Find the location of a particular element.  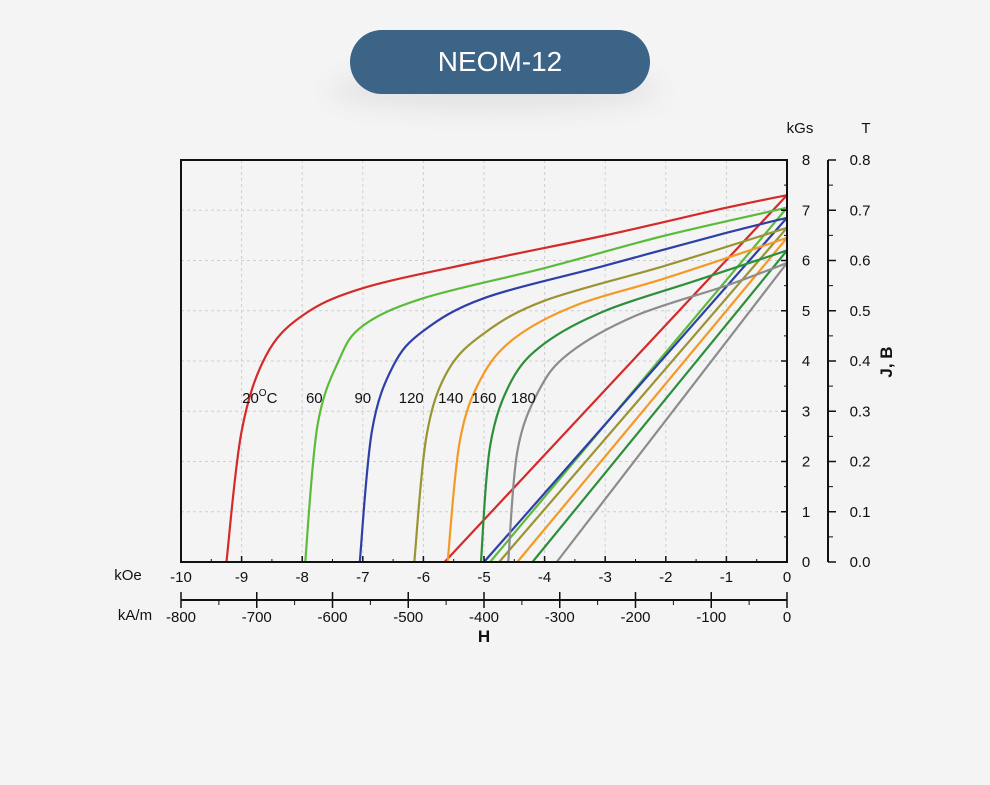

x2-tick-label: -300 is located at coordinates (560, 617).